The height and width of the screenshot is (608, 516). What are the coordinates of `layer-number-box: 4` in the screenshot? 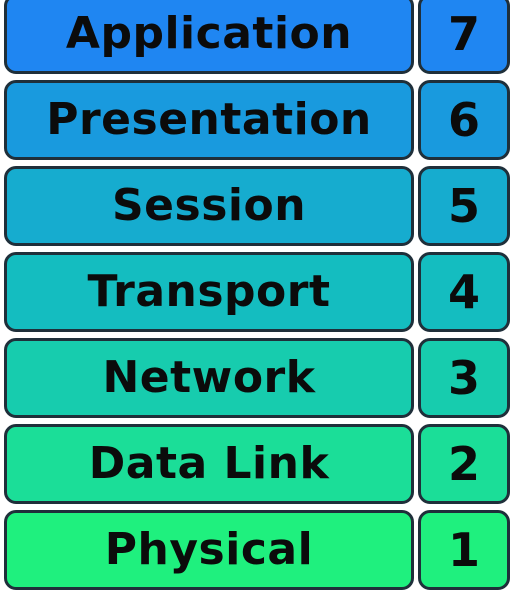 It's located at (464, 292).